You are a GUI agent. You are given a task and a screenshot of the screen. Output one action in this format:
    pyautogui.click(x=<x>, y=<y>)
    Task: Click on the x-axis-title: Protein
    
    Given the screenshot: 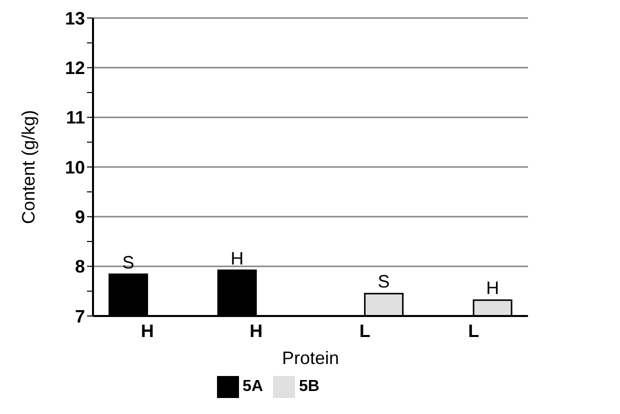 What is the action you would take?
    pyautogui.click(x=311, y=358)
    